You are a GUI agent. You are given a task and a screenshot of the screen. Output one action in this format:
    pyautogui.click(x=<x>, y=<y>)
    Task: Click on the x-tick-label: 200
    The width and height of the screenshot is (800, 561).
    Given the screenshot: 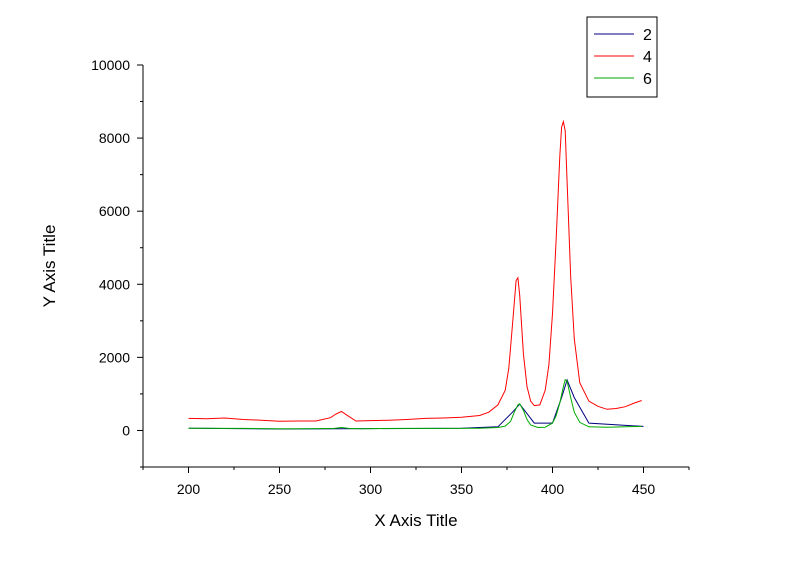 What is the action you would take?
    pyautogui.click(x=189, y=489)
    